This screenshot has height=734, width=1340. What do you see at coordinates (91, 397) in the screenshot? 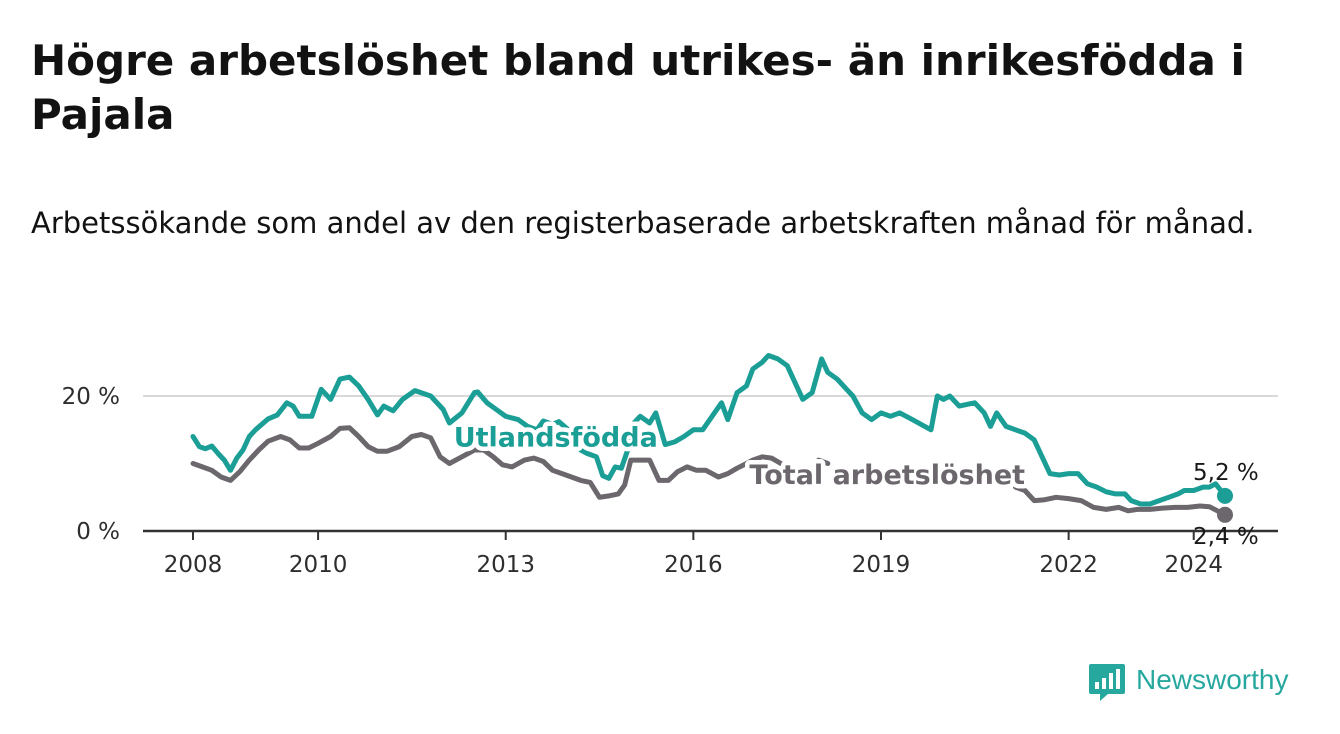
I see `y-tick-label: 20 %` at bounding box center [91, 397].